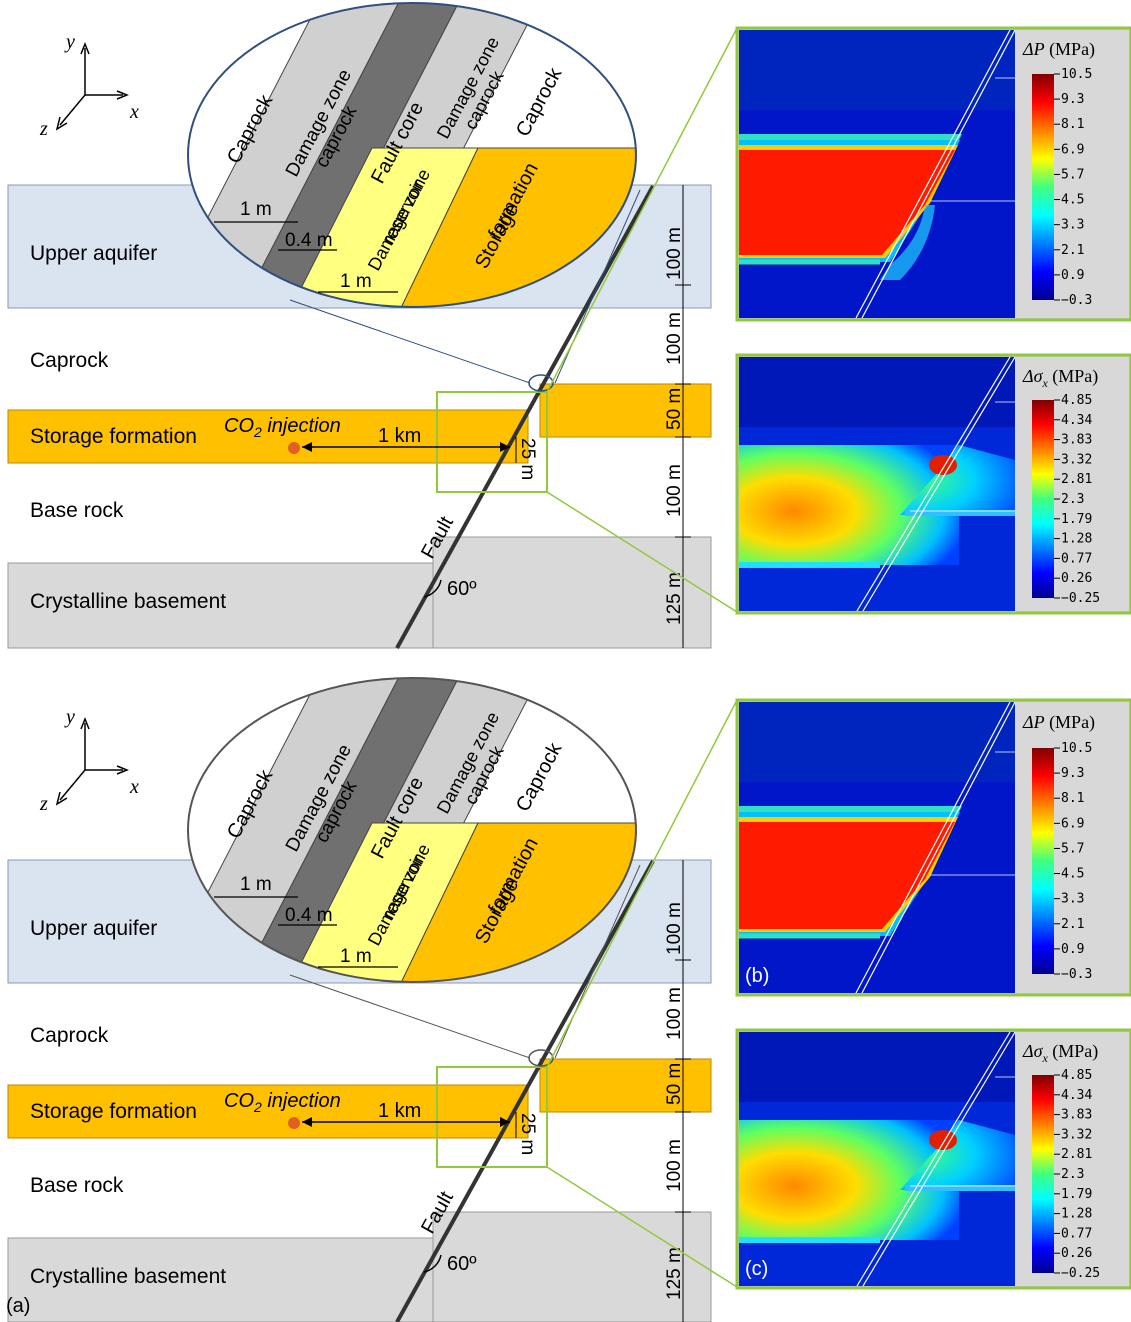 This screenshot has height=1322, width=1131. What do you see at coordinates (309, 240) in the screenshot?
I see `dim-core-label: 0.4 m` at bounding box center [309, 240].